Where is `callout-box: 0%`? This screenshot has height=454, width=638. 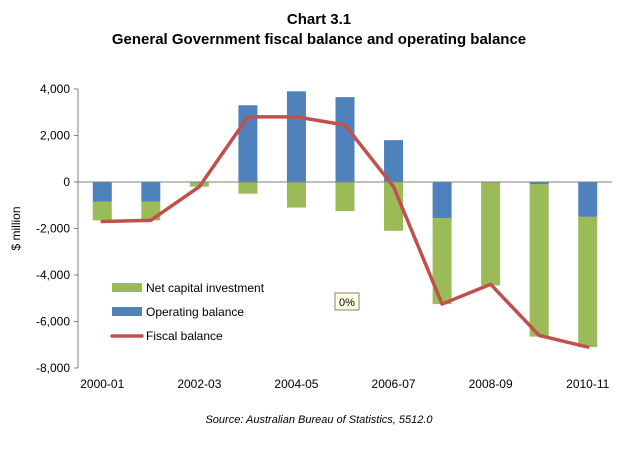 callout-box: 0% is located at coordinates (347, 301).